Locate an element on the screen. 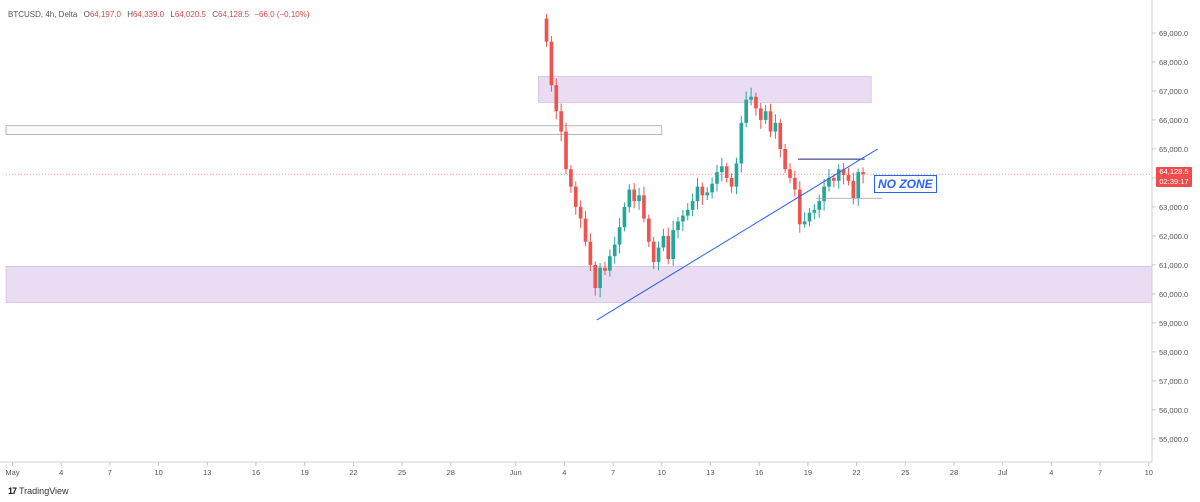  y-tick-label: 55,000.0 is located at coordinates (1173, 439).